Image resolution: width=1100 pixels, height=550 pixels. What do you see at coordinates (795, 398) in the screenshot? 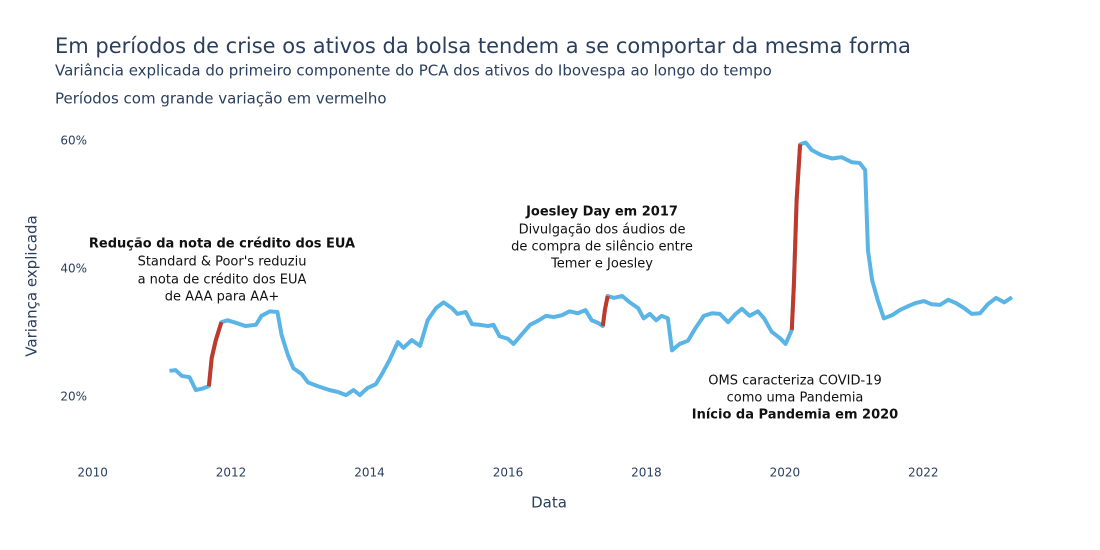
I see `annotation-text: como uma Pandemia` at bounding box center [795, 398].